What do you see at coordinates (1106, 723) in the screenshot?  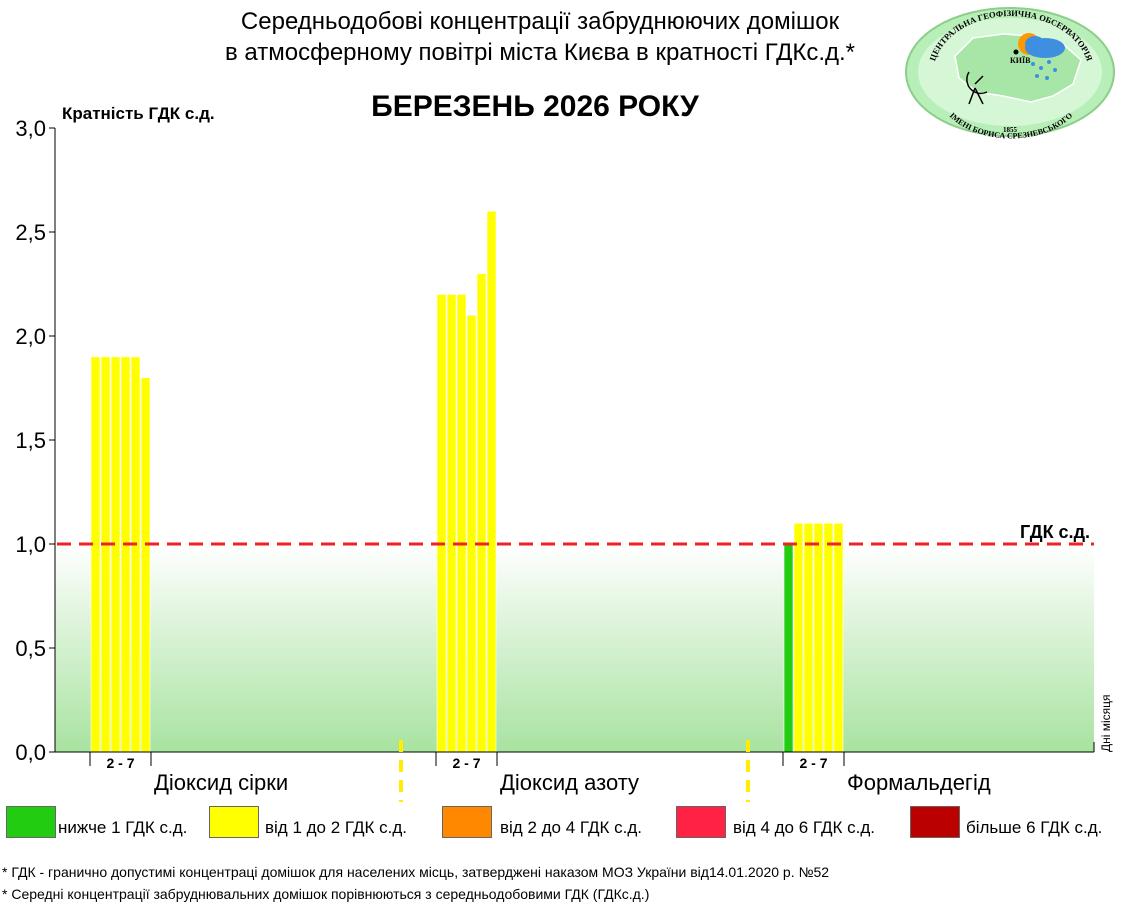 I see `x-axis-label: Дні місяця` at bounding box center [1106, 723].